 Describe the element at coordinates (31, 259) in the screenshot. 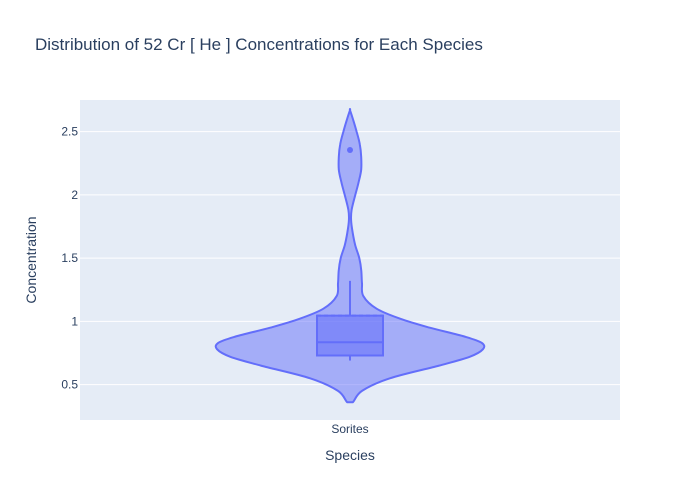

I see `y-axis-title: Concentration` at that location.